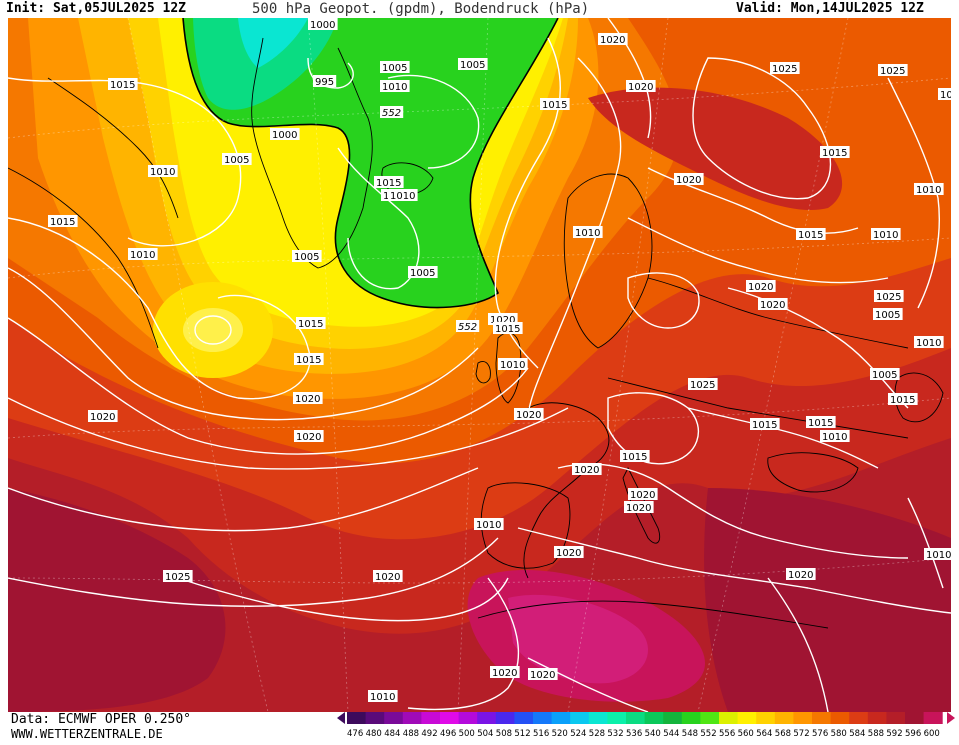 The height and width of the screenshot is (745, 959). What do you see at coordinates (341, 718) in the screenshot?
I see `legend-left-arrow` at bounding box center [341, 718].